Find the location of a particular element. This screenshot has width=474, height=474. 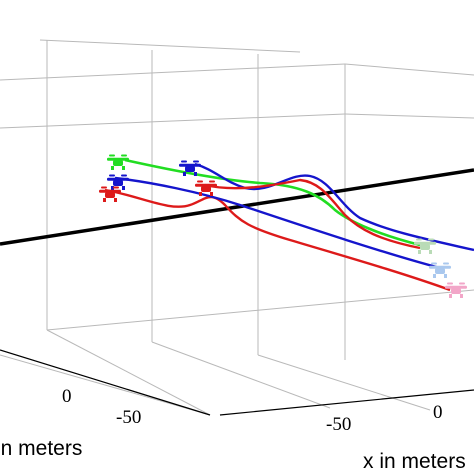

quadrotor-icon-red-start is located at coordinates (110, 194).